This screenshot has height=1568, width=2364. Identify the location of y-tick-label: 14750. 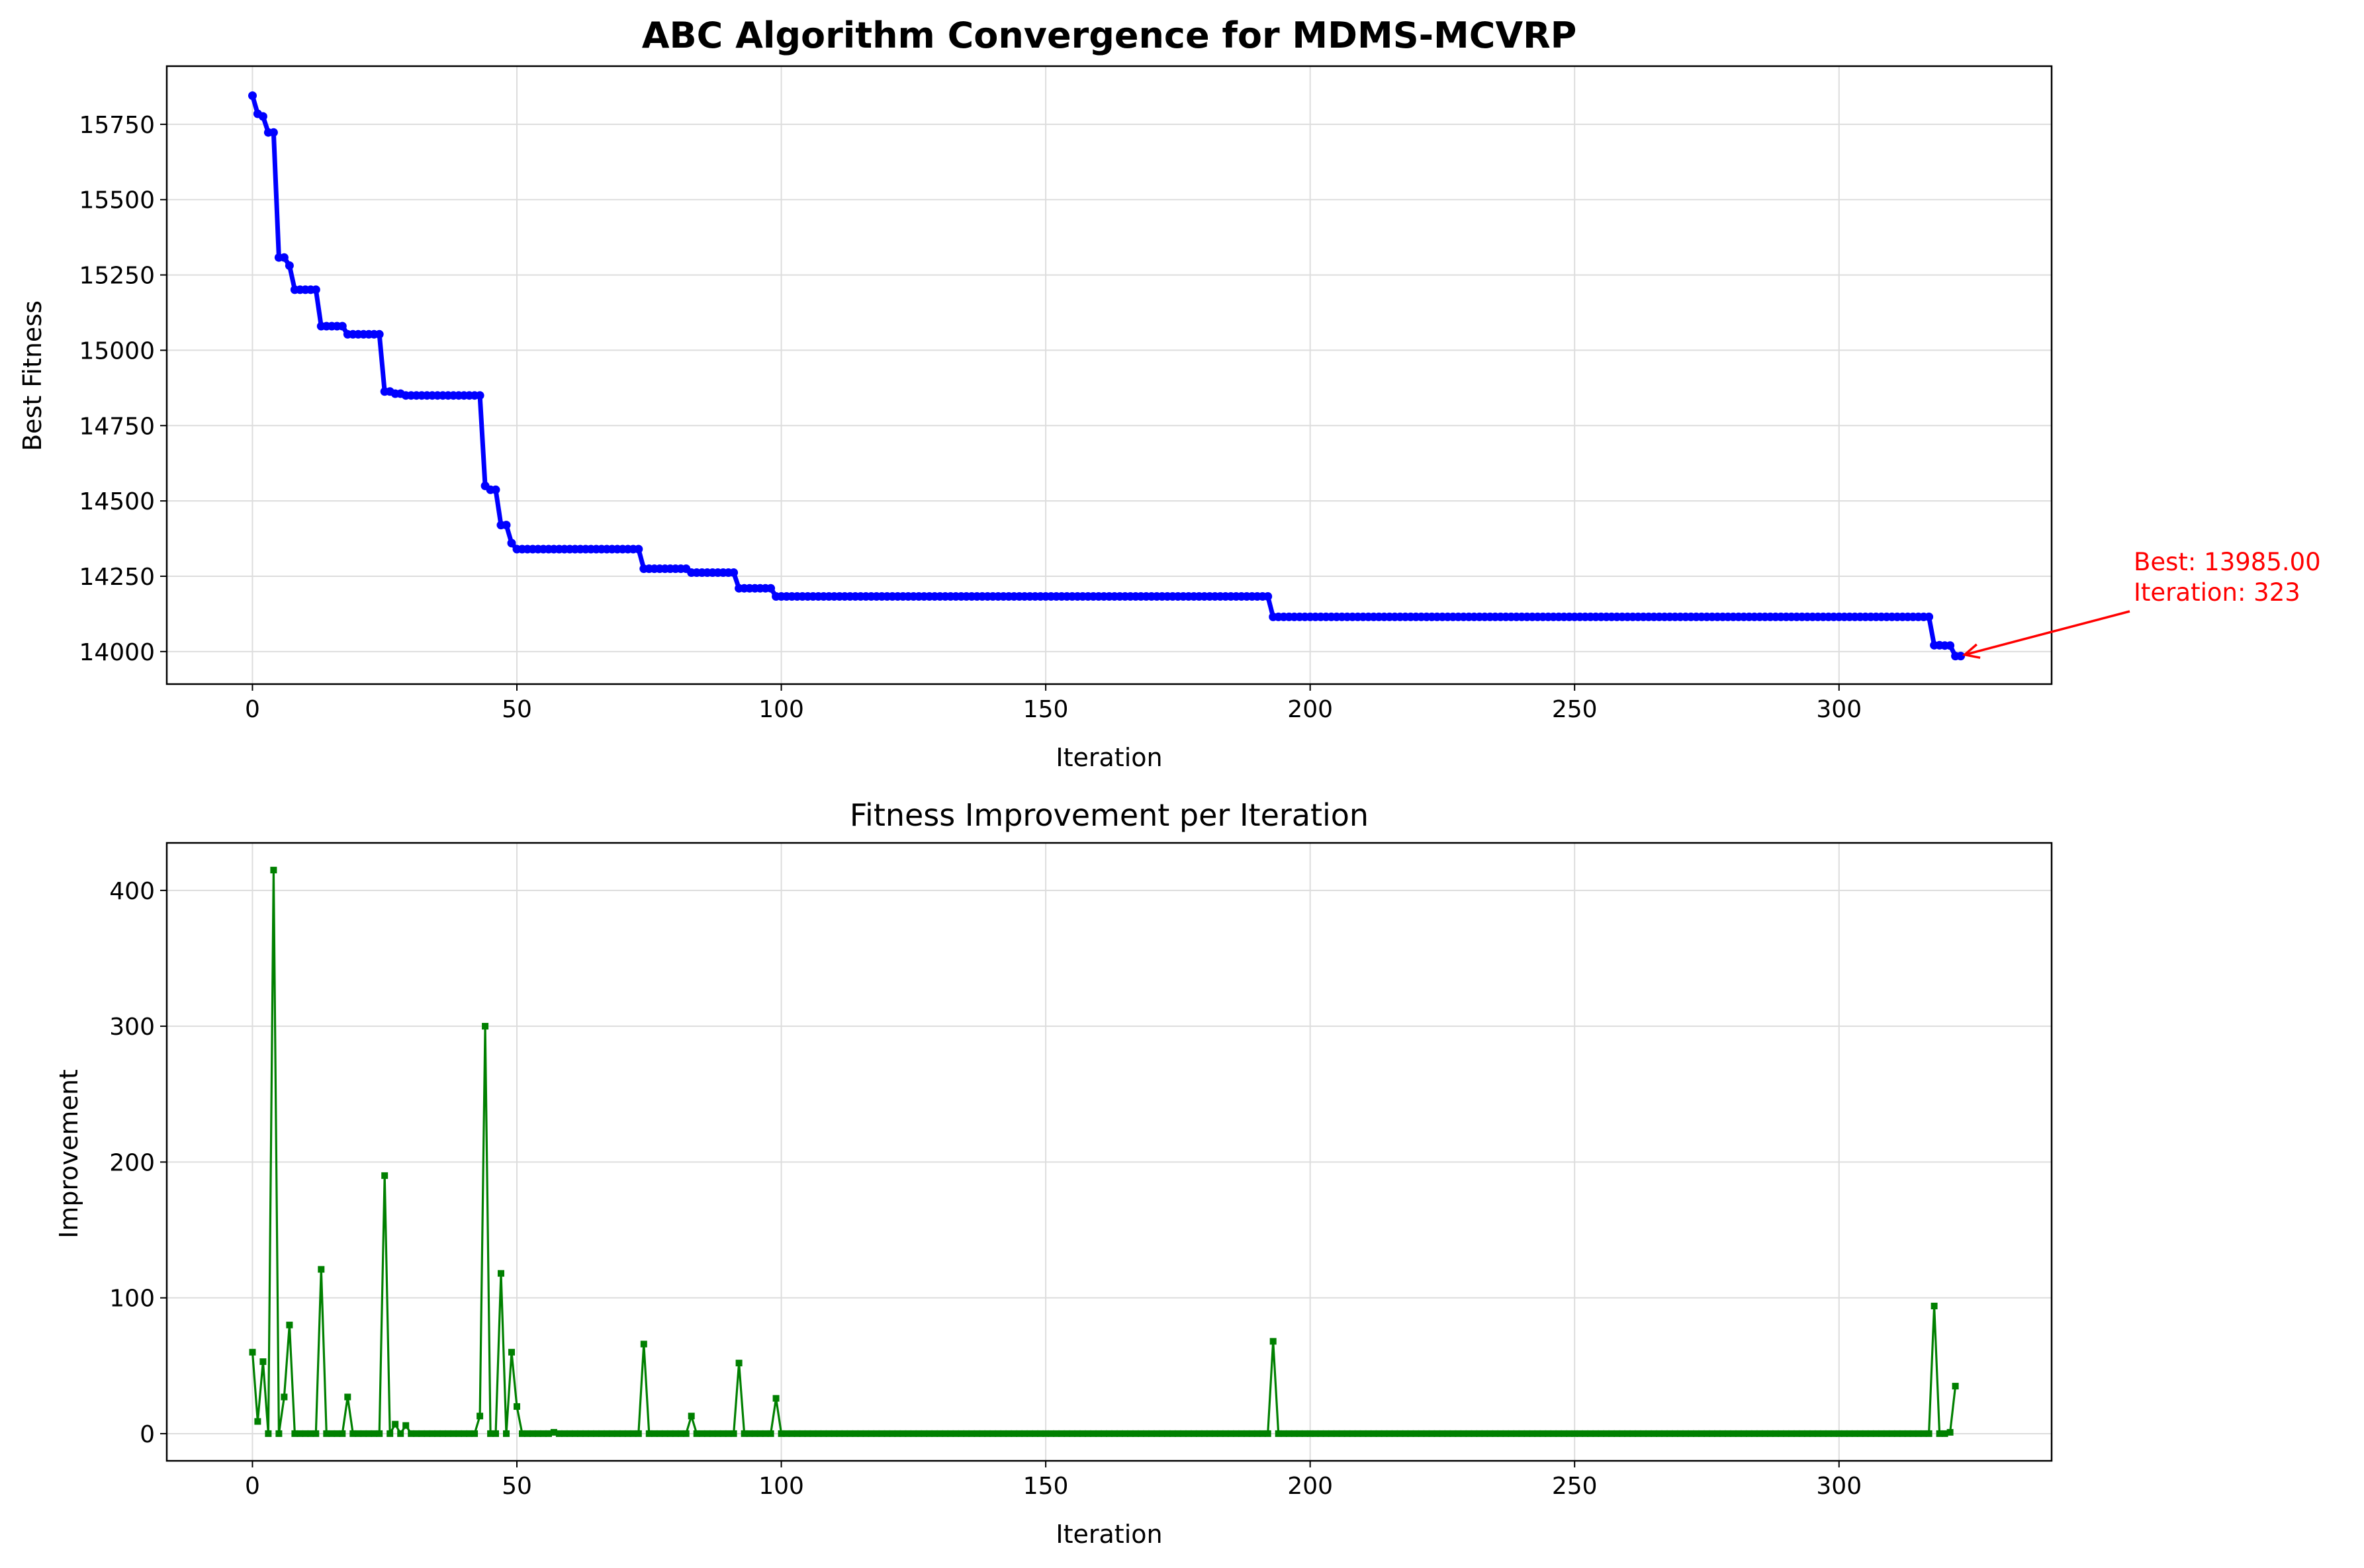
(117, 427).